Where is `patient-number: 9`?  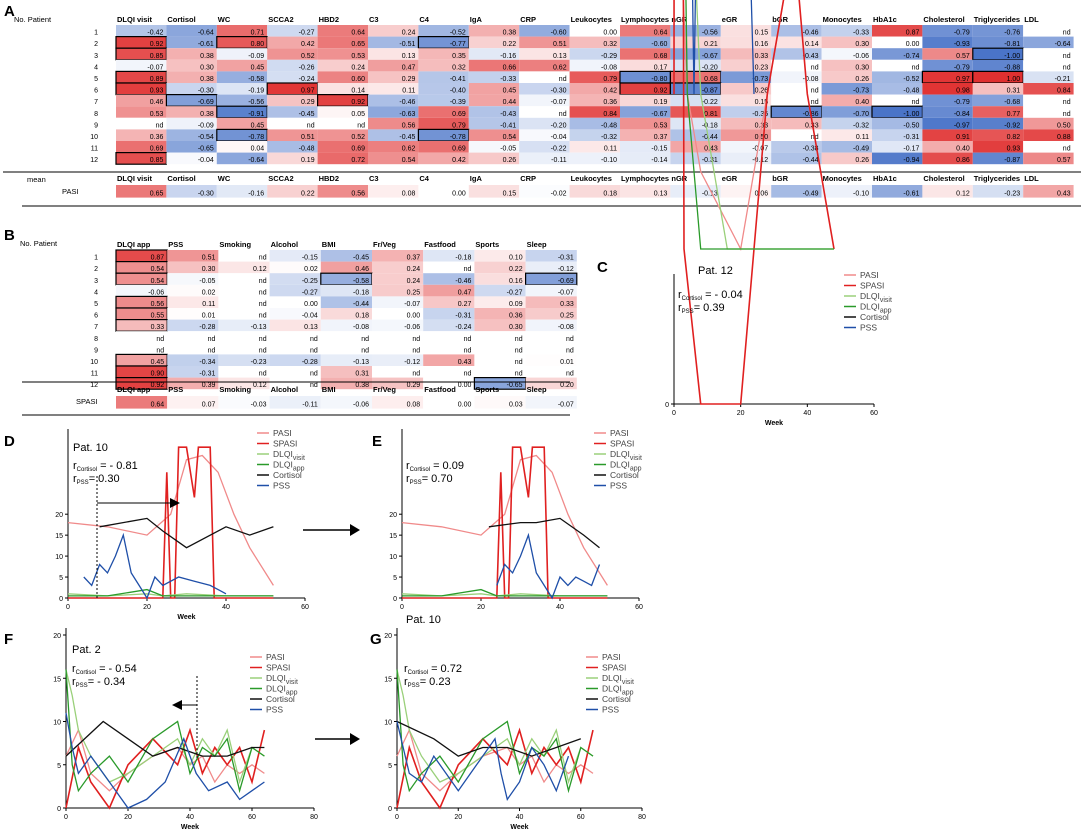
patient-number: 9 is located at coordinates (96, 350).